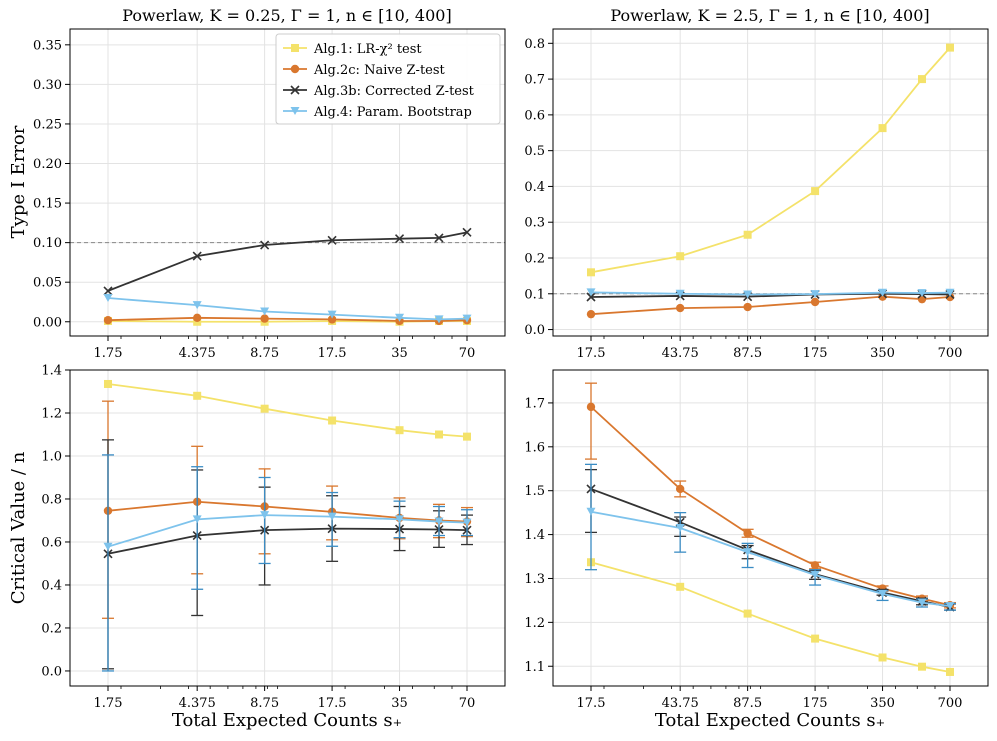 The image size is (997, 741). I want to click on legend-marker-triangle, so click(295, 111).